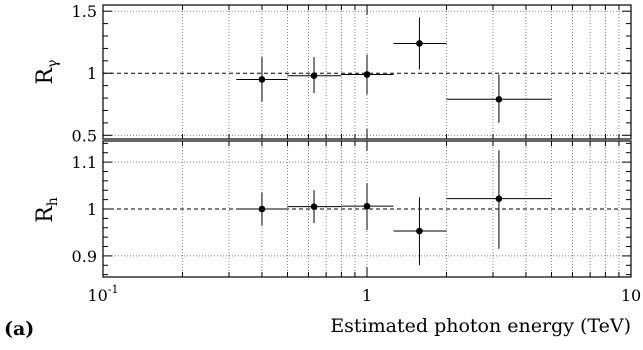 The height and width of the screenshot is (350, 643). What do you see at coordinates (84, 11) in the screenshot?
I see `y-tick-label: 1.5` at bounding box center [84, 11].